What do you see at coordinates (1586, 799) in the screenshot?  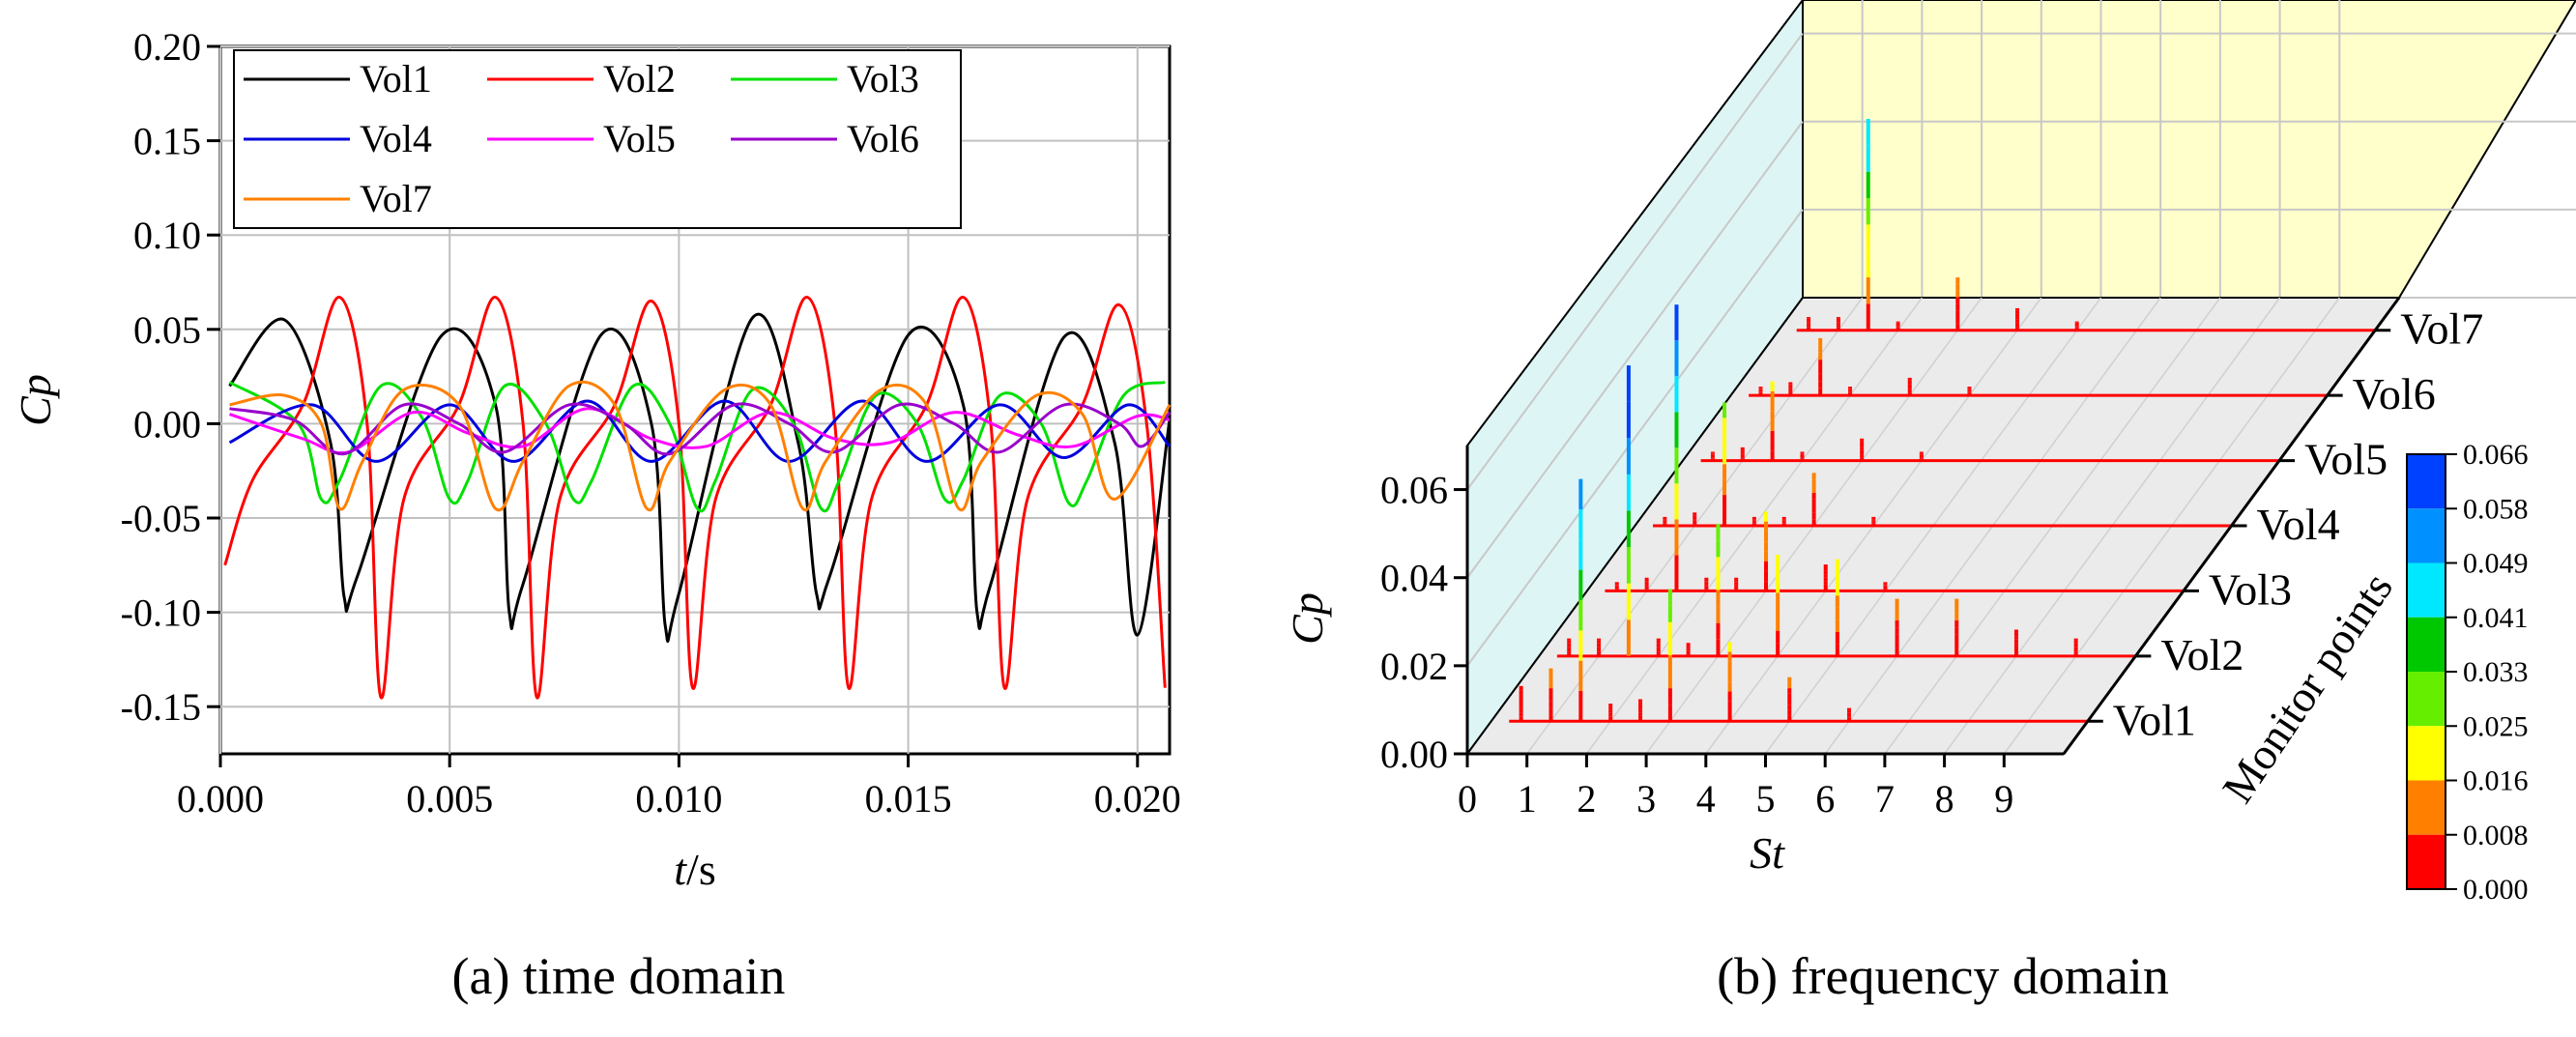 I see `st-tick-label: 2` at bounding box center [1586, 799].